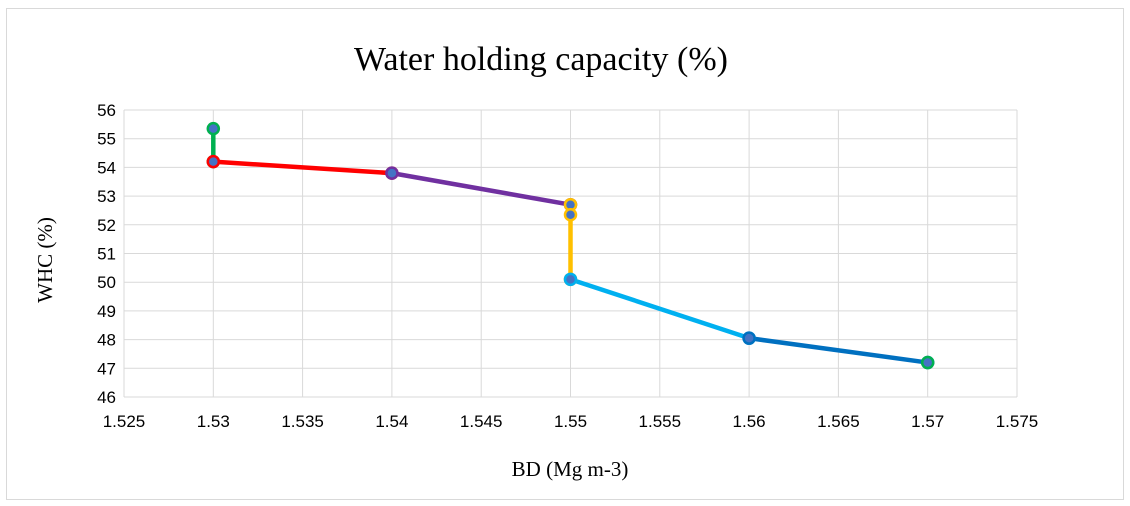 This screenshot has width=1130, height=506. What do you see at coordinates (213, 421) in the screenshot?
I see `x-tick-label: 1.53` at bounding box center [213, 421].